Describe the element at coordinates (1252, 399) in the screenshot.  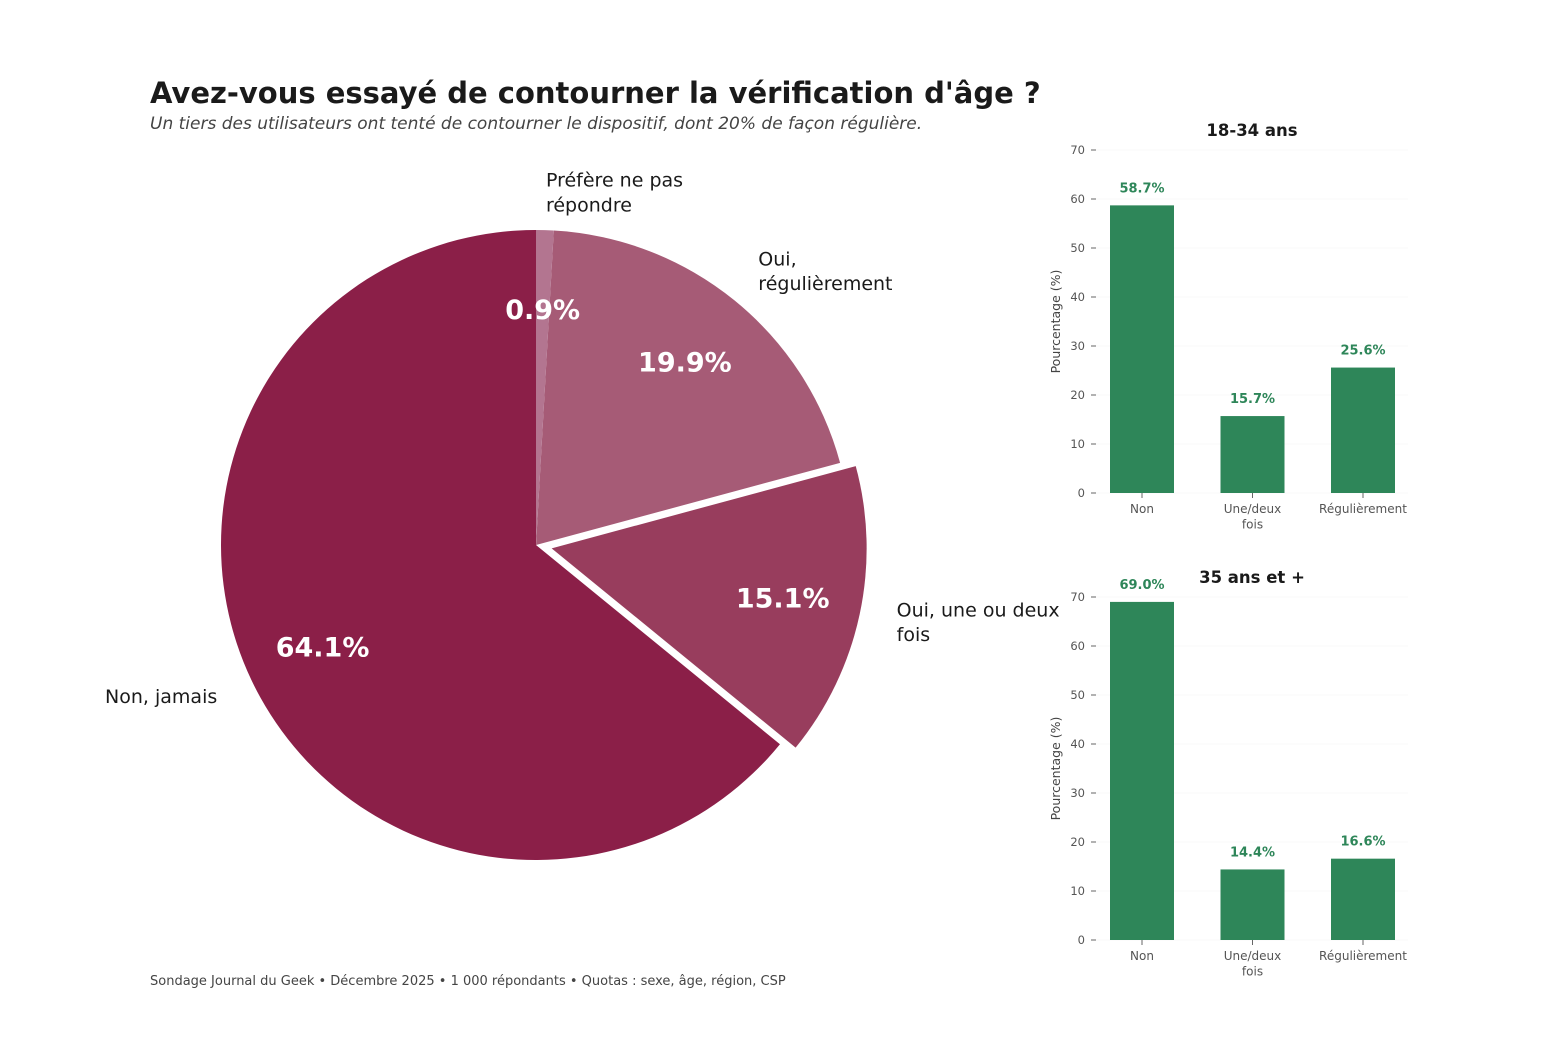
I see `bar-value-label: 15.7%` at that location.